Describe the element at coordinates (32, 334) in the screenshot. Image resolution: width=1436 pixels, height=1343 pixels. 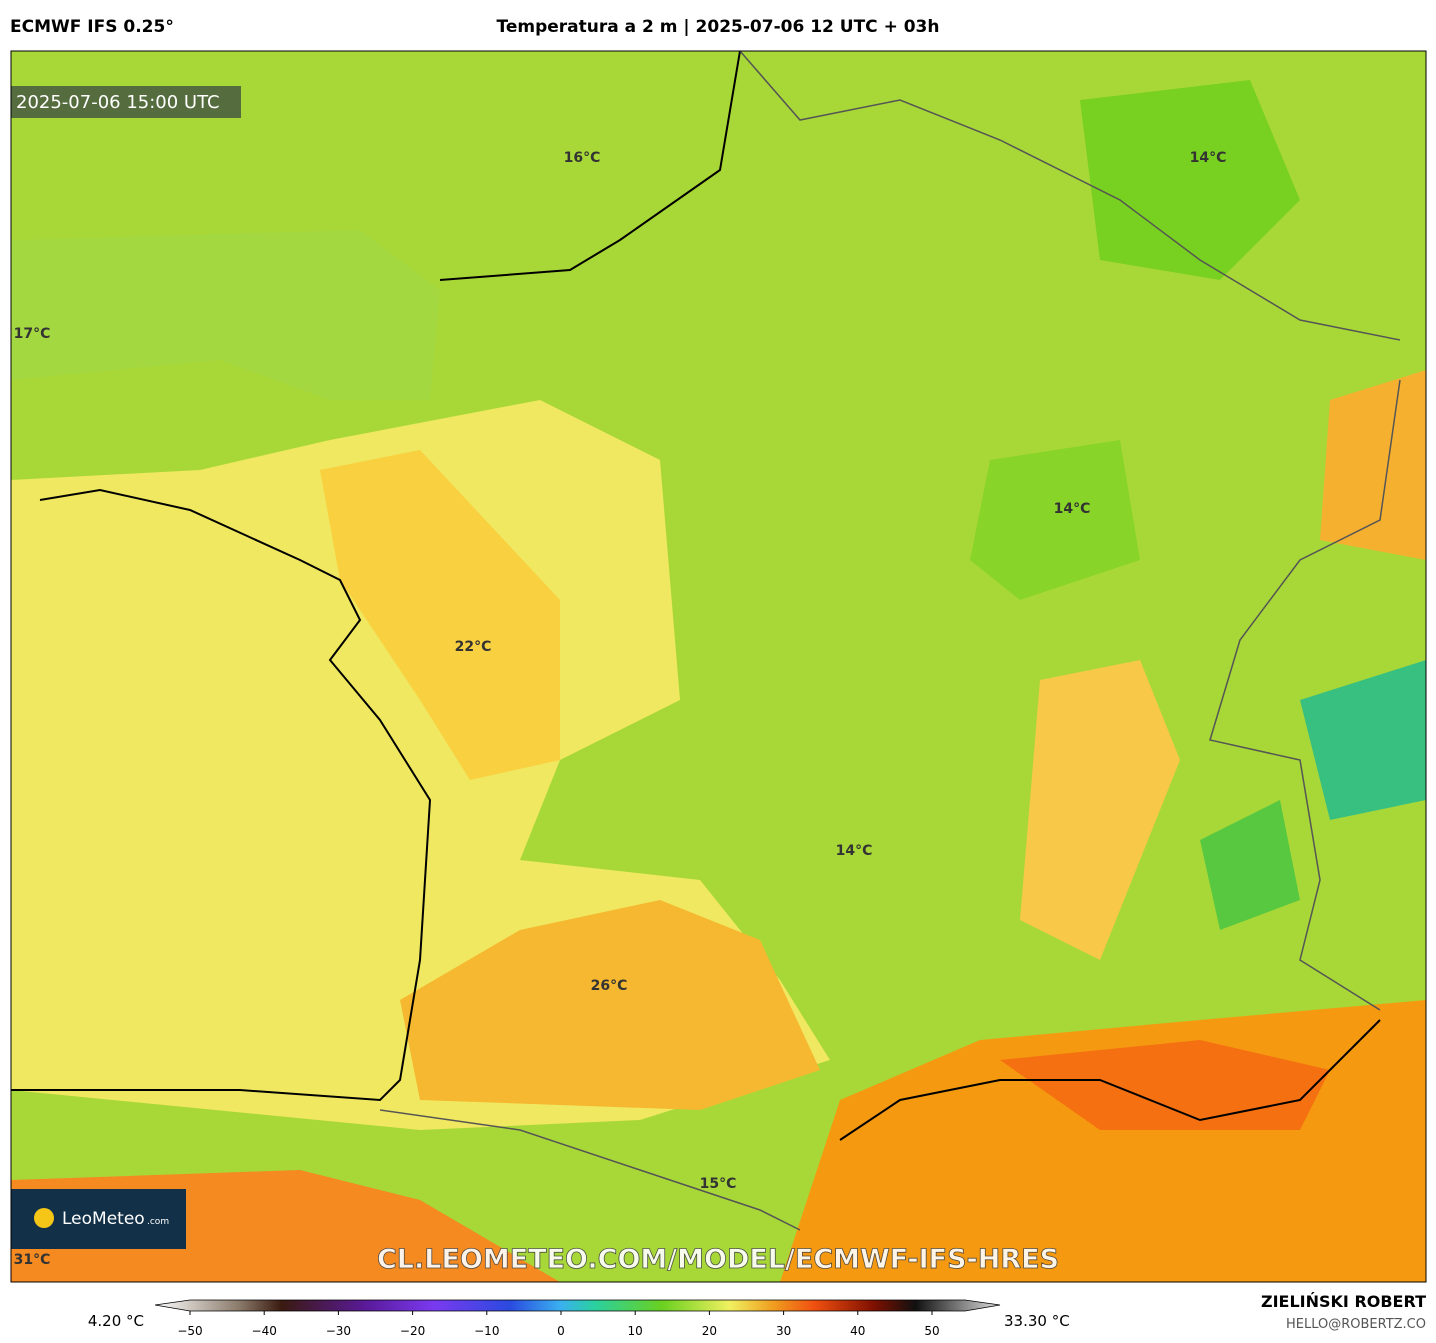
I see `temperature-label: 17°C` at that location.